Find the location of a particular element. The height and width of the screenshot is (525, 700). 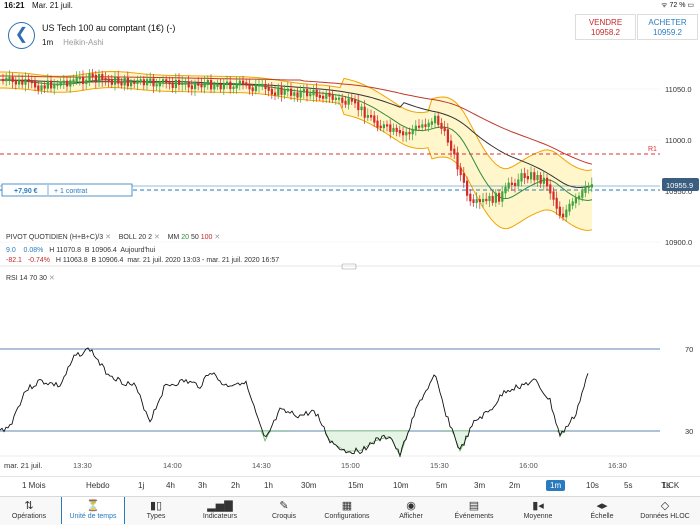

rsi-legend: RSI 14 70 30 ✕ is located at coordinates (30, 278).